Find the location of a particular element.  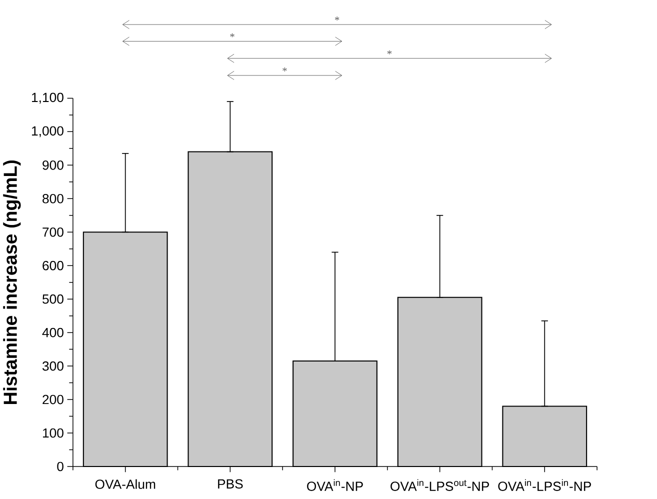

y-tick-label: 1,000 is located at coordinates (48, 132).